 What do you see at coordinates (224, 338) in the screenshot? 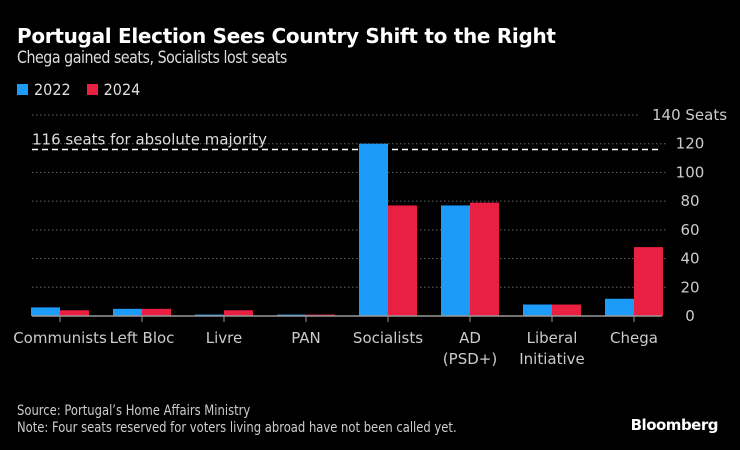
I see `x-tick-label: Livre` at bounding box center [224, 338].